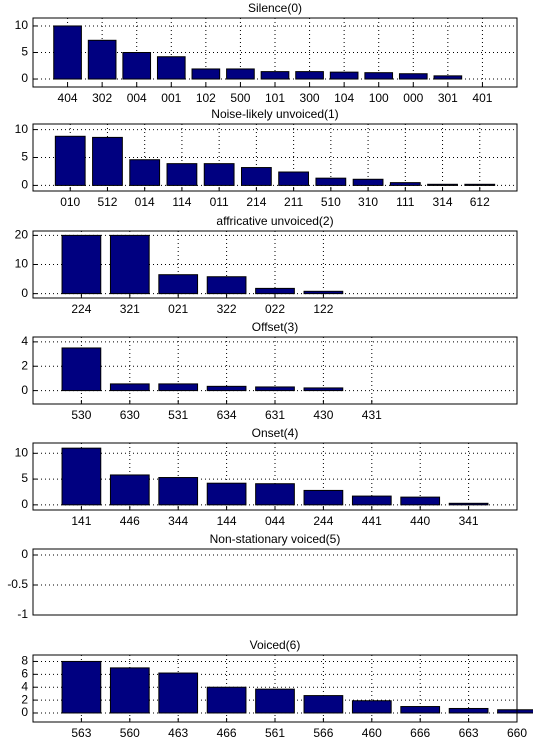  Describe the element at coordinates (130, 733) in the screenshot. I see `x-tick-label: 560` at that location.